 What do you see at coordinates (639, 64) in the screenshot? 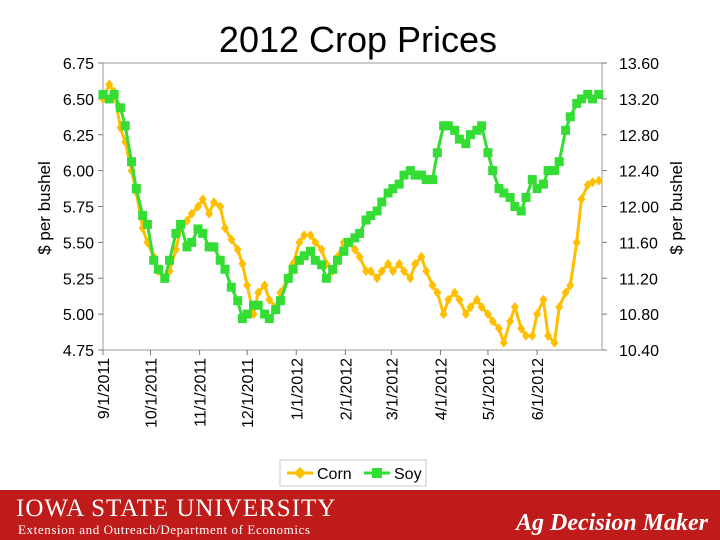
I see `right-tick-label: 13.60` at bounding box center [639, 64].